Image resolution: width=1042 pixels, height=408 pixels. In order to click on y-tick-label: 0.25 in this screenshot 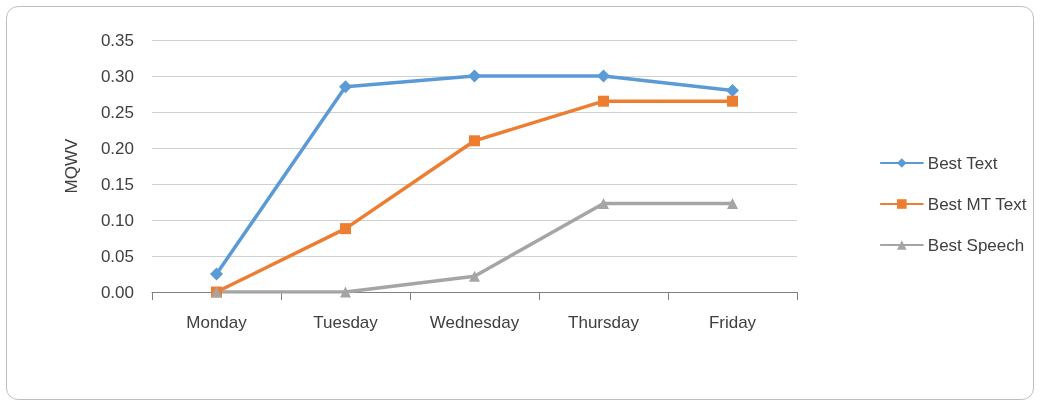, I will do `click(117, 112)`.